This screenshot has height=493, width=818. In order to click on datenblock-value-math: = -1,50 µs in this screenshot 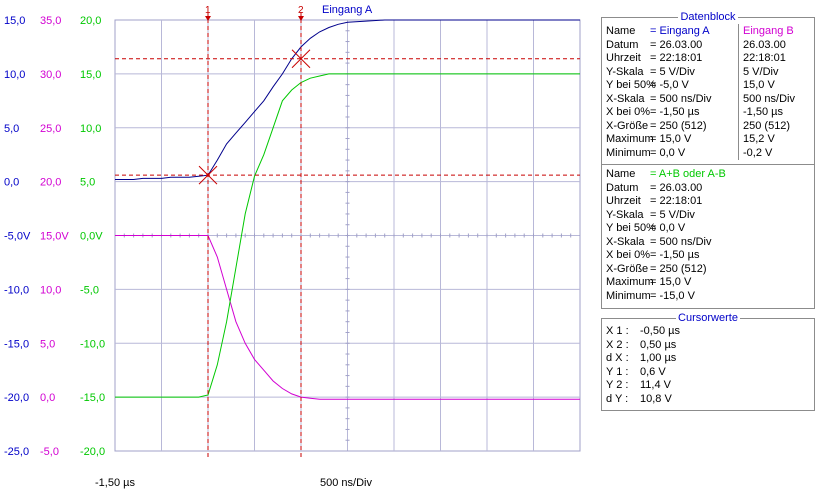, I will do `click(675, 255)`.